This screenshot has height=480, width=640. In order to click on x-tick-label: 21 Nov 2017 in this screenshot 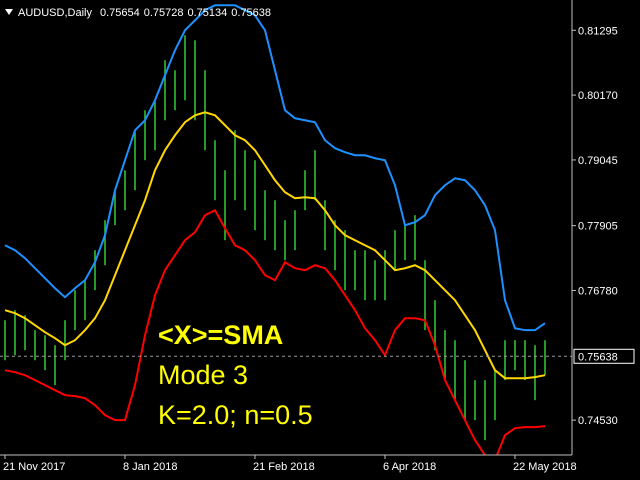, I will do `click(34, 467)`.